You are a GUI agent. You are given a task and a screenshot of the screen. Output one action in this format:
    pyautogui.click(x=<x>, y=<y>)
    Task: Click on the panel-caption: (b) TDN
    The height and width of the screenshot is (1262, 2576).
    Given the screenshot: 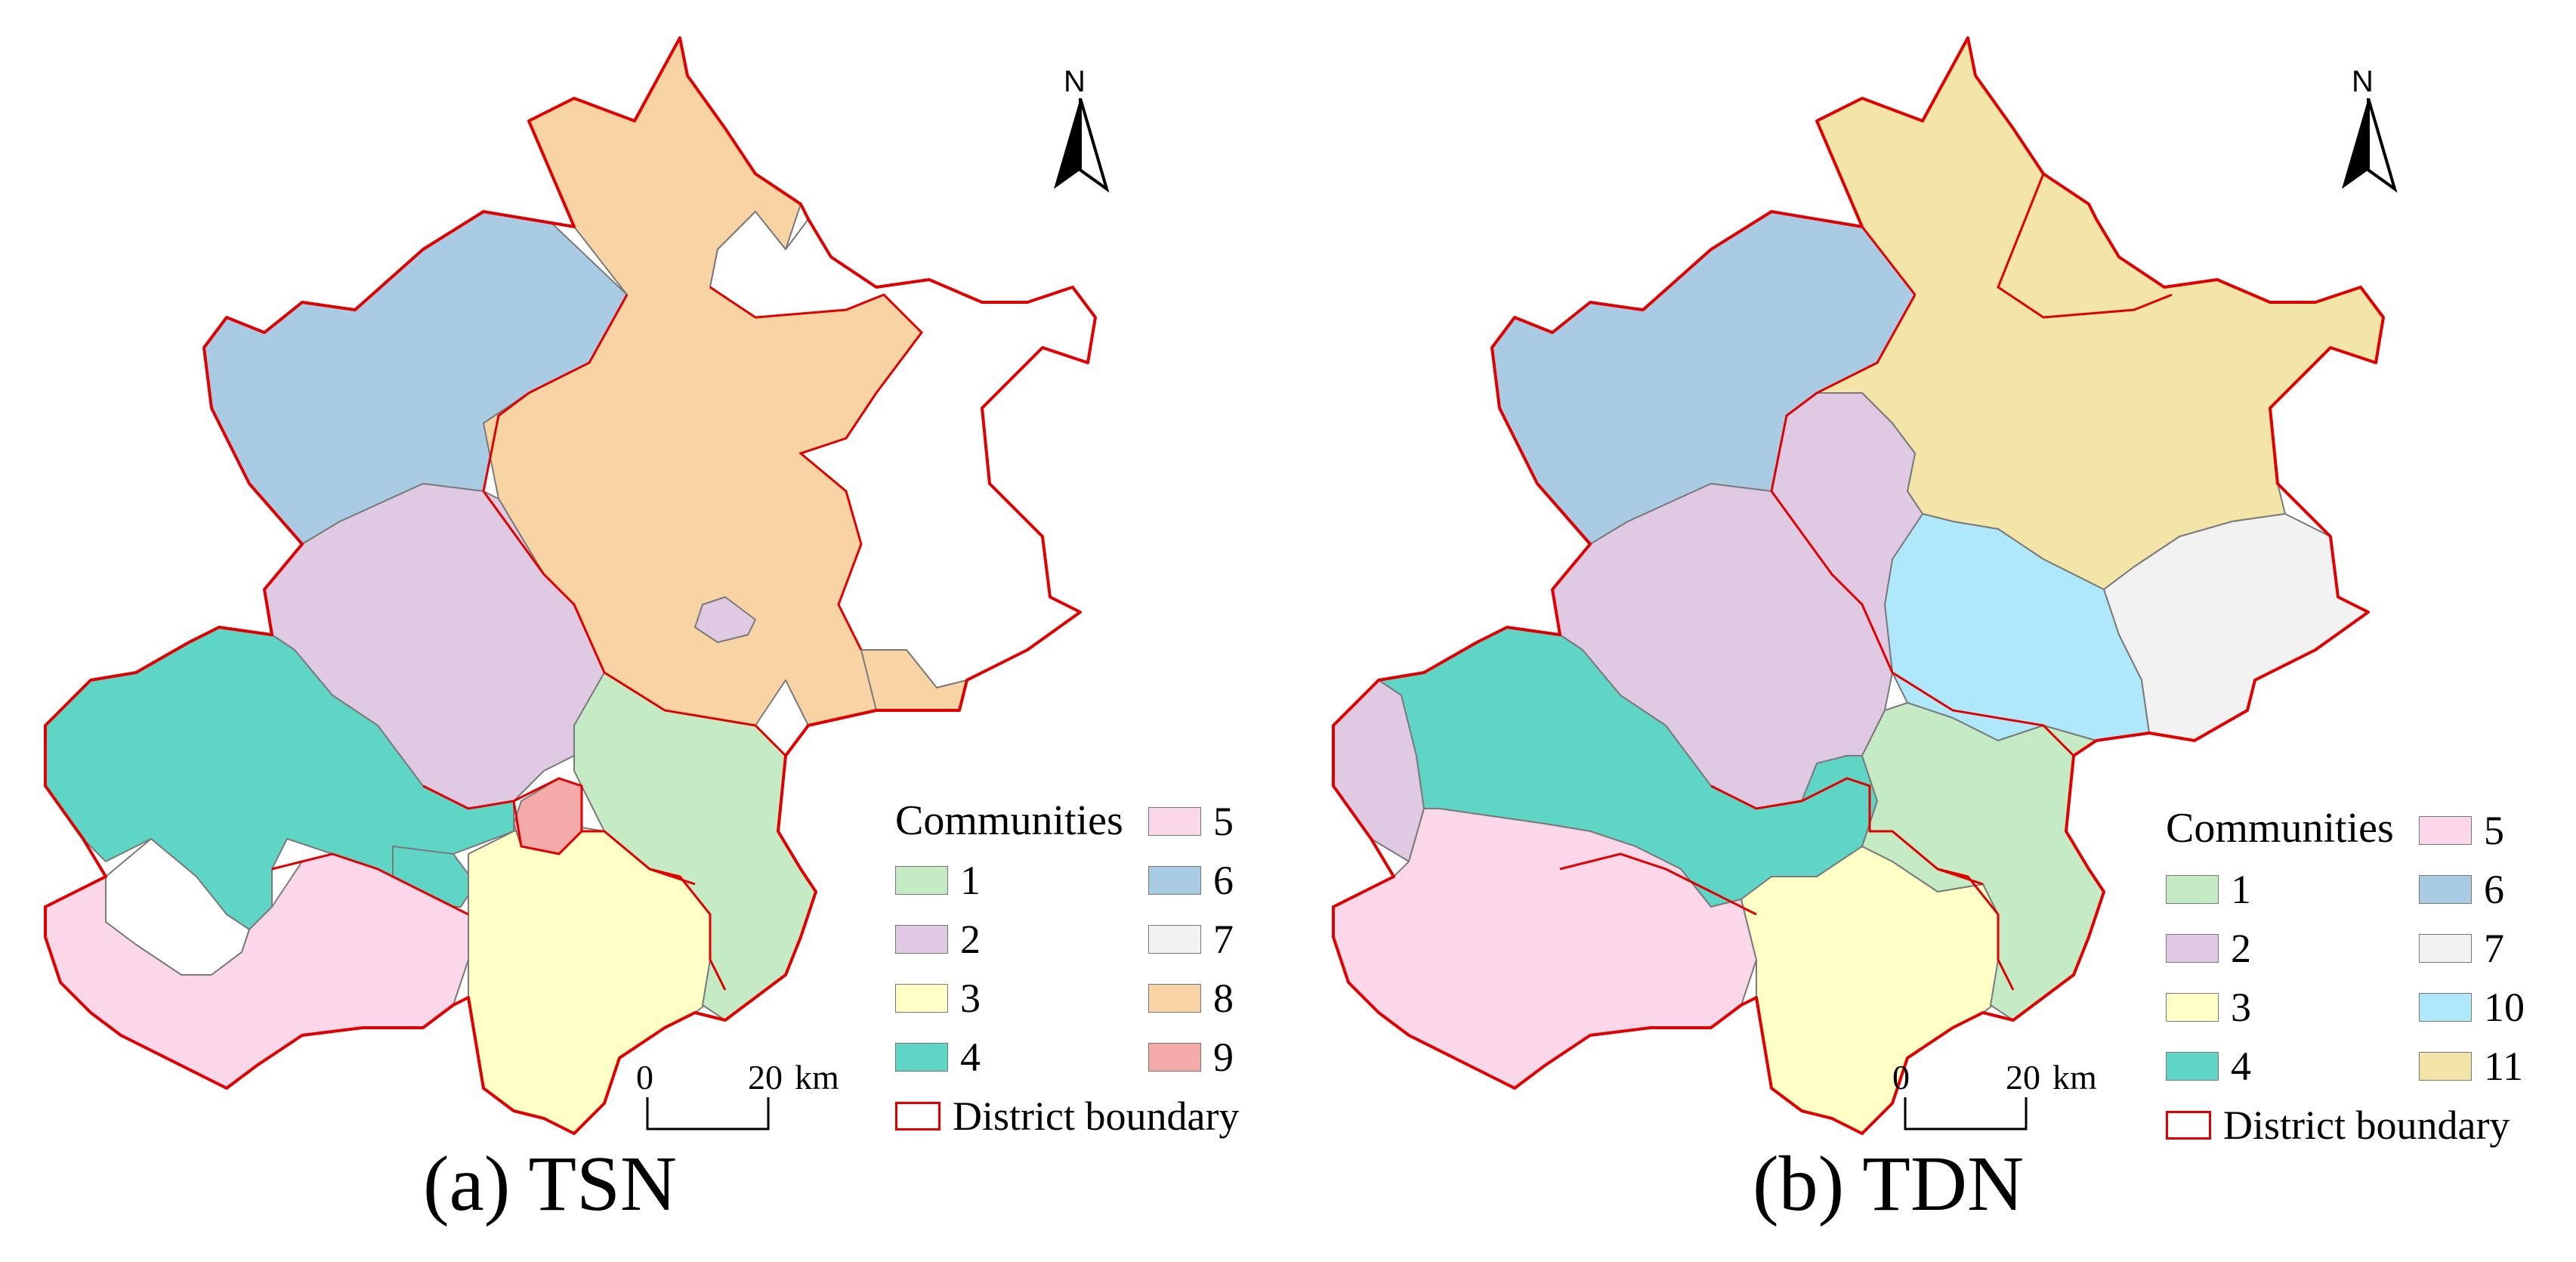 What is the action you would take?
    pyautogui.click(x=1889, y=1183)
    